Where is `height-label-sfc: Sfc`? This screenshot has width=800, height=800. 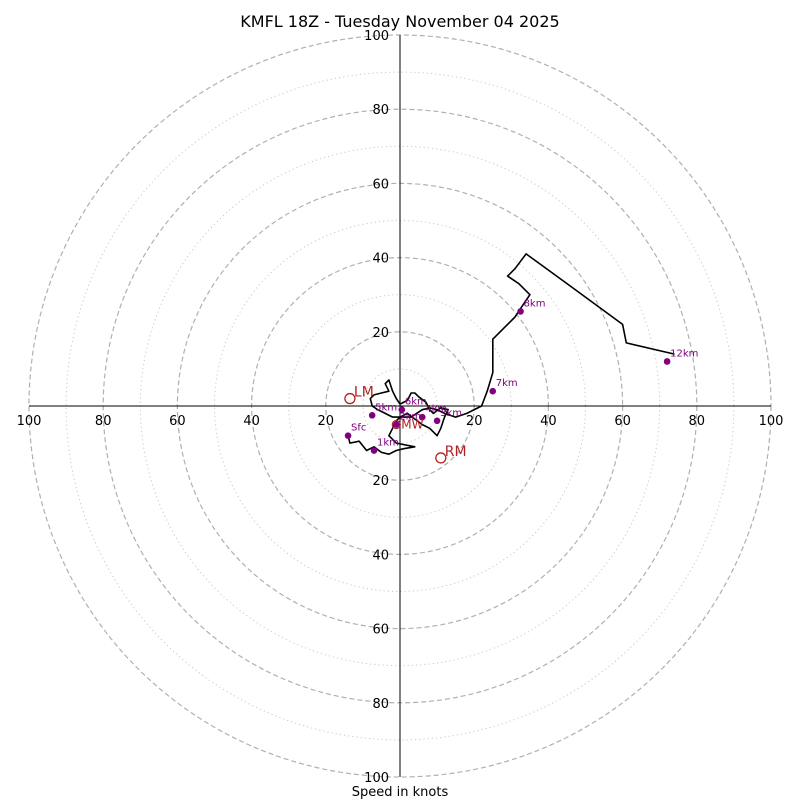 height-label-sfc: Sfc is located at coordinates (358, 428).